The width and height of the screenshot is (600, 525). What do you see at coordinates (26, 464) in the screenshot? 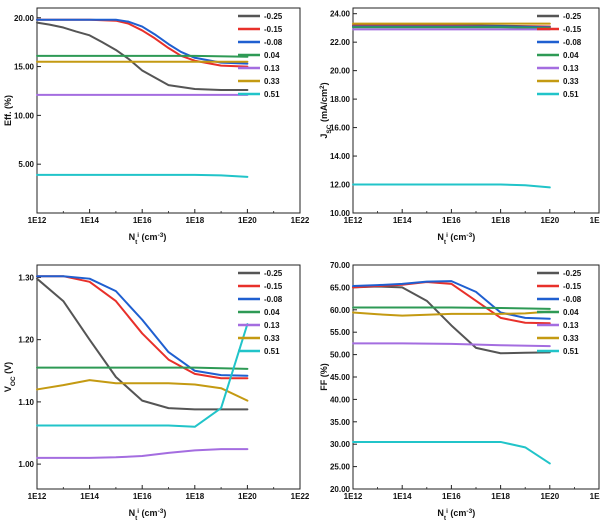
I see `y-tick-label: 1.00` at bounding box center [26, 464].